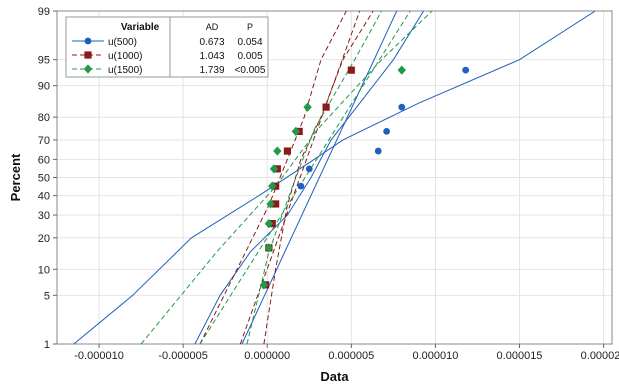  What do you see at coordinates (183, 356) in the screenshot?
I see `x-tick-label: -0.000005` at bounding box center [183, 356].